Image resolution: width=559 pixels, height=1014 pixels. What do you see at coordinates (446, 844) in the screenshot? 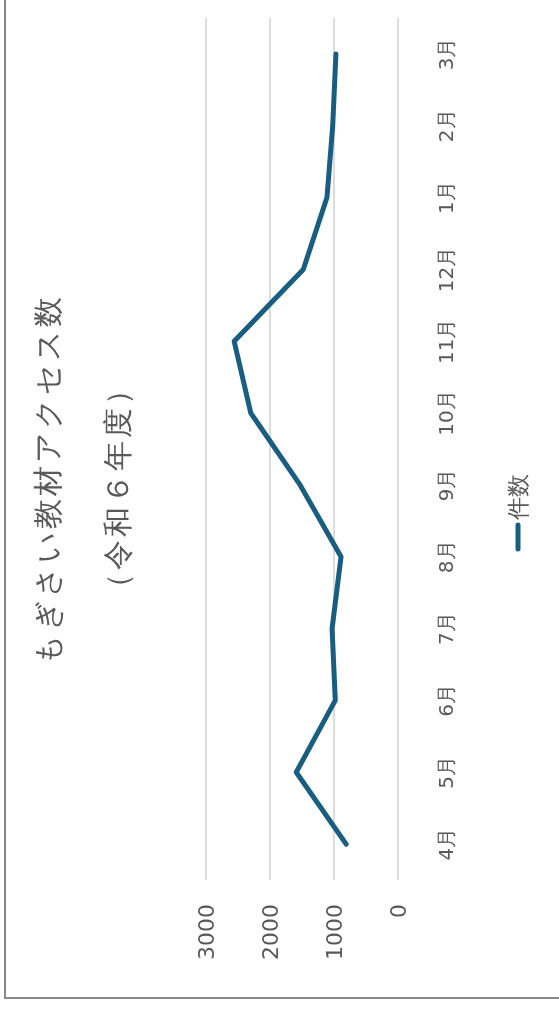
I see `y-tick-label: 4月` at bounding box center [446, 844].